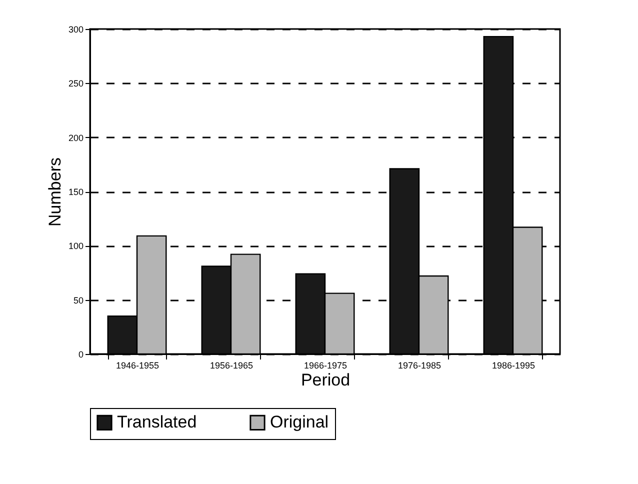 The height and width of the screenshot is (484, 638). I want to click on x-tick-label: 1986-1995, so click(514, 365).